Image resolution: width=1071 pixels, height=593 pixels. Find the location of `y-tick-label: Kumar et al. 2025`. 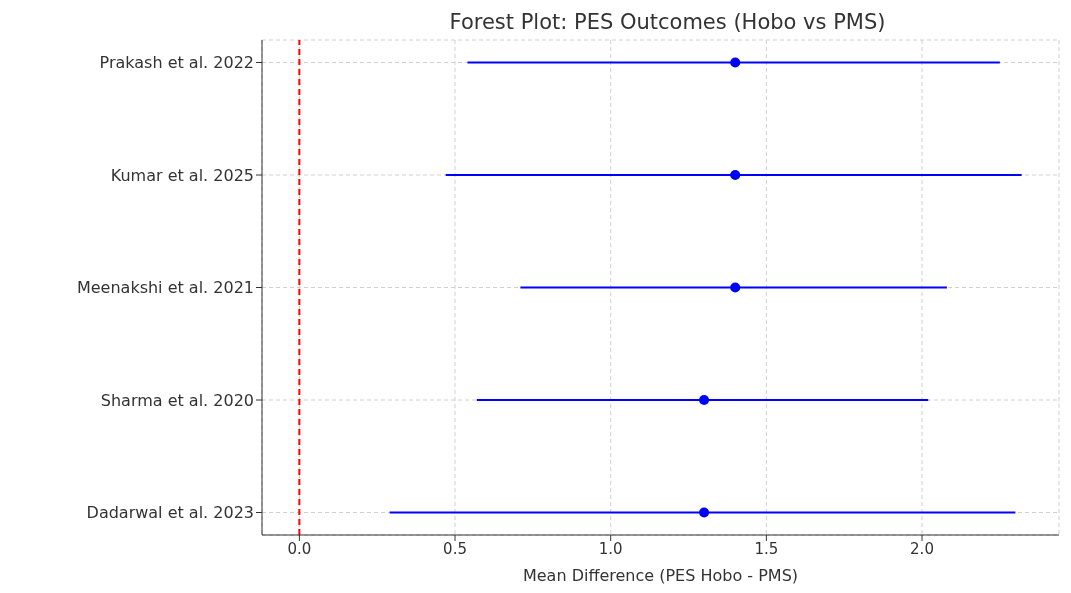

y-tick-label: Kumar et al. 2025 is located at coordinates (182, 175).